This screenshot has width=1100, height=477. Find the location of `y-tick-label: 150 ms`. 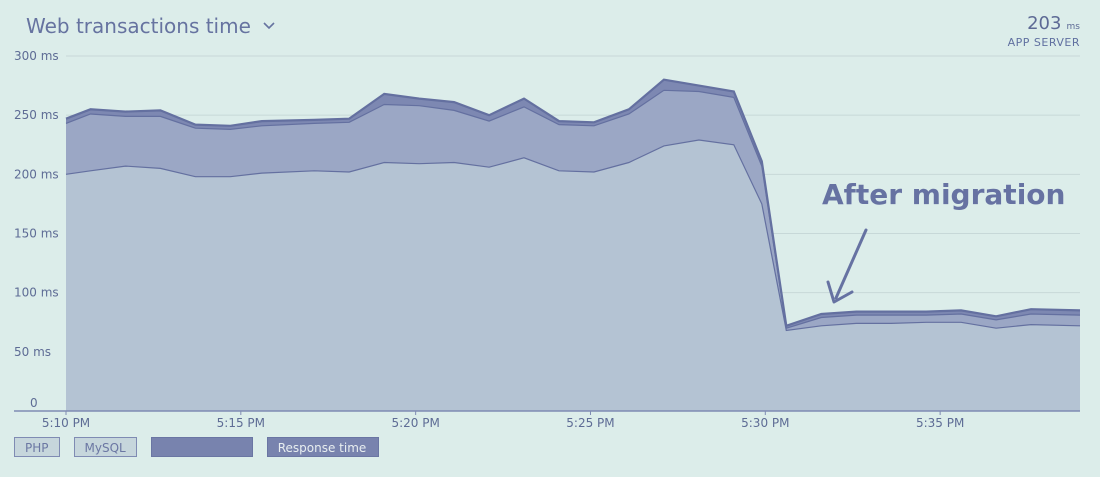

y-tick-label: 150 ms is located at coordinates (36, 234).